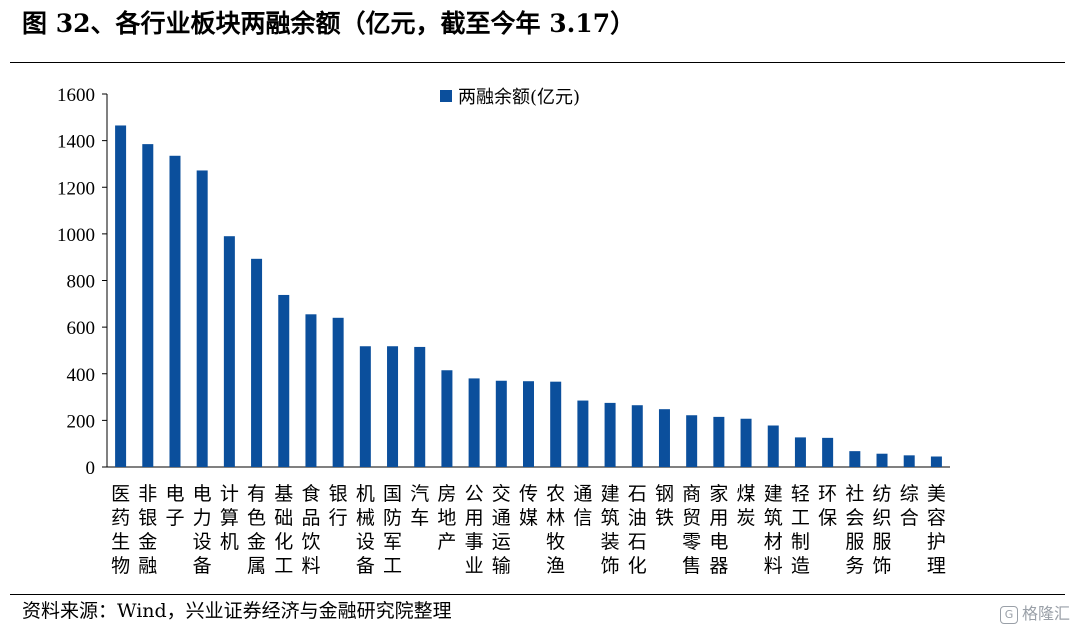 The width and height of the screenshot is (1080, 631). What do you see at coordinates (81, 421) in the screenshot?
I see `y-tick-label: 200` at bounding box center [81, 421].